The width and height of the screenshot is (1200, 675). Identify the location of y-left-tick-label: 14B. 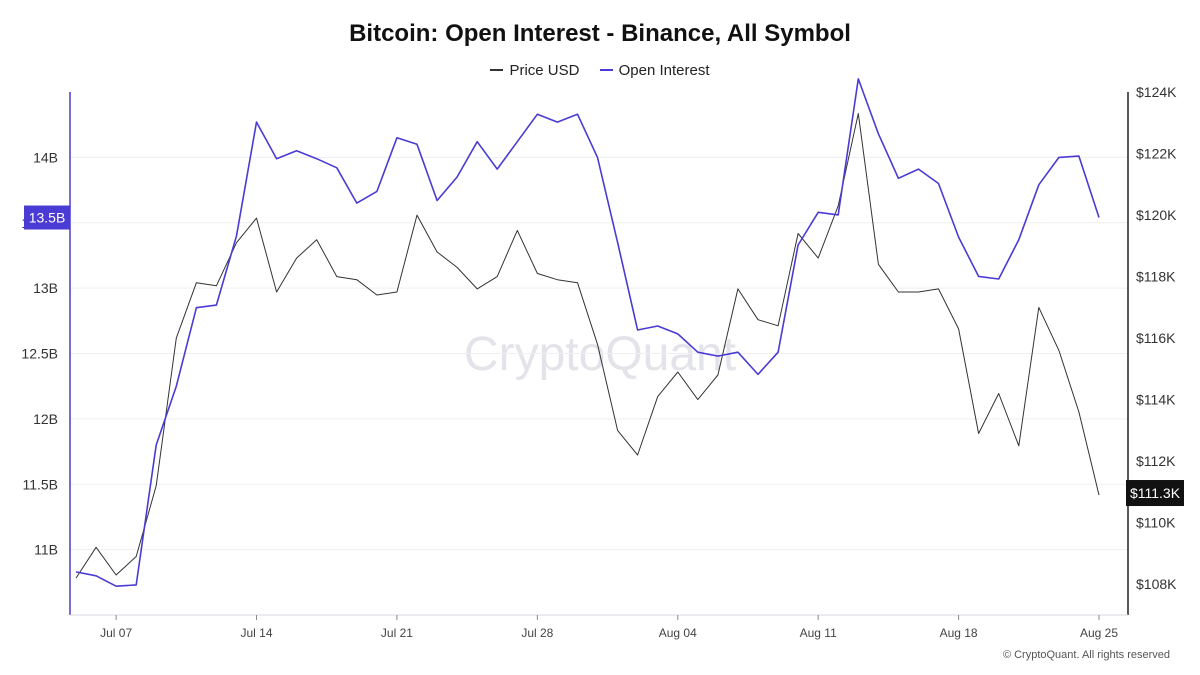
(45, 157).